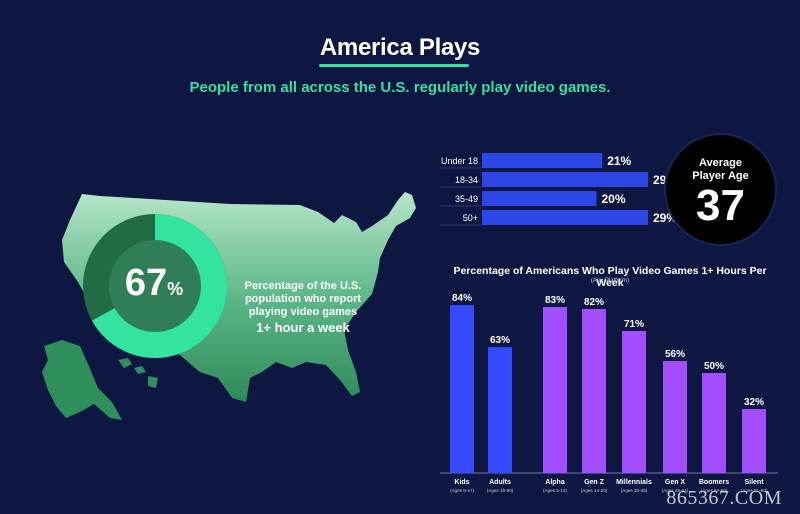 This screenshot has width=800, height=514. Describe the element at coordinates (724, 498) in the screenshot. I see `watermark-text: 865367.COM` at that location.